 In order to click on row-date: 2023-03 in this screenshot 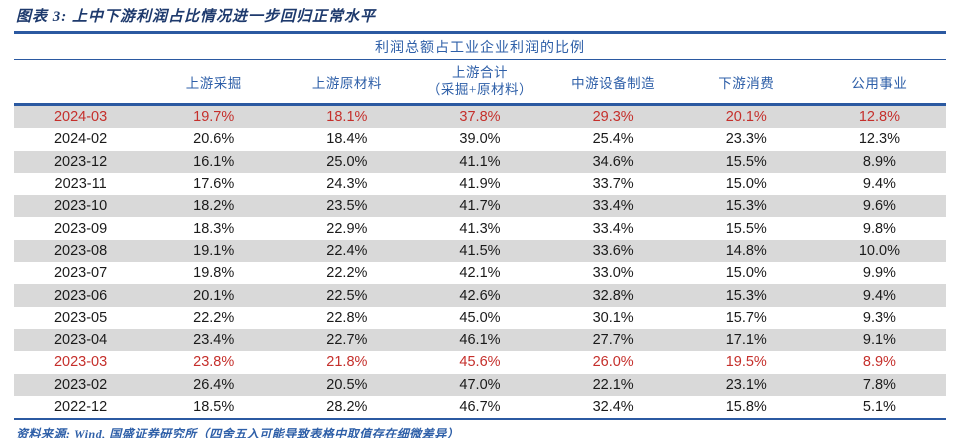, I will do `click(80, 362)`.